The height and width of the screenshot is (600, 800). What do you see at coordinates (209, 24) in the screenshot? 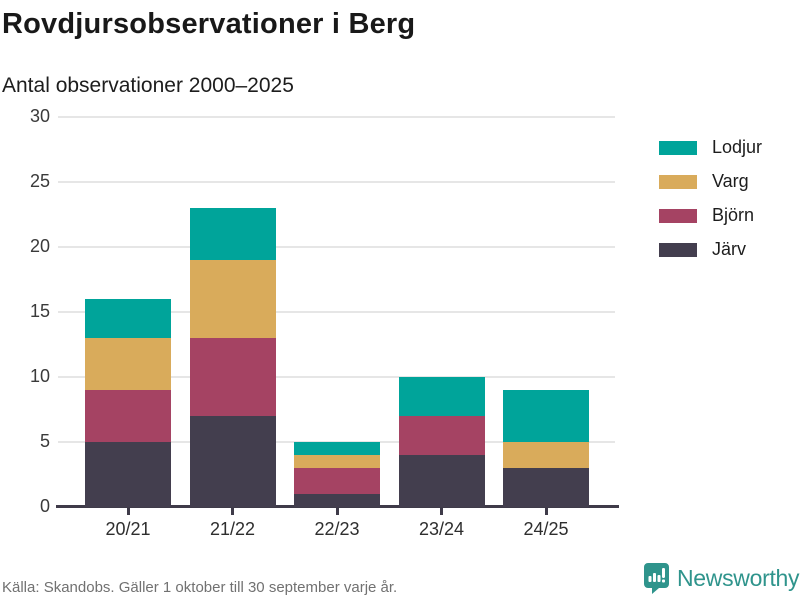
I see `page-title: Rovdjursobservationer i Berg` at bounding box center [209, 24].